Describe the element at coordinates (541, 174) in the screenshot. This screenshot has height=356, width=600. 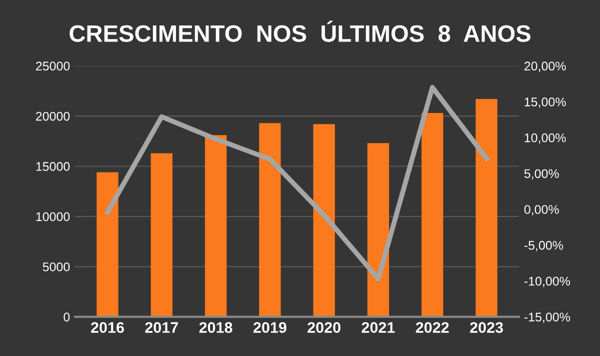
I see `y2-tick-label: 5,00%` at that location.